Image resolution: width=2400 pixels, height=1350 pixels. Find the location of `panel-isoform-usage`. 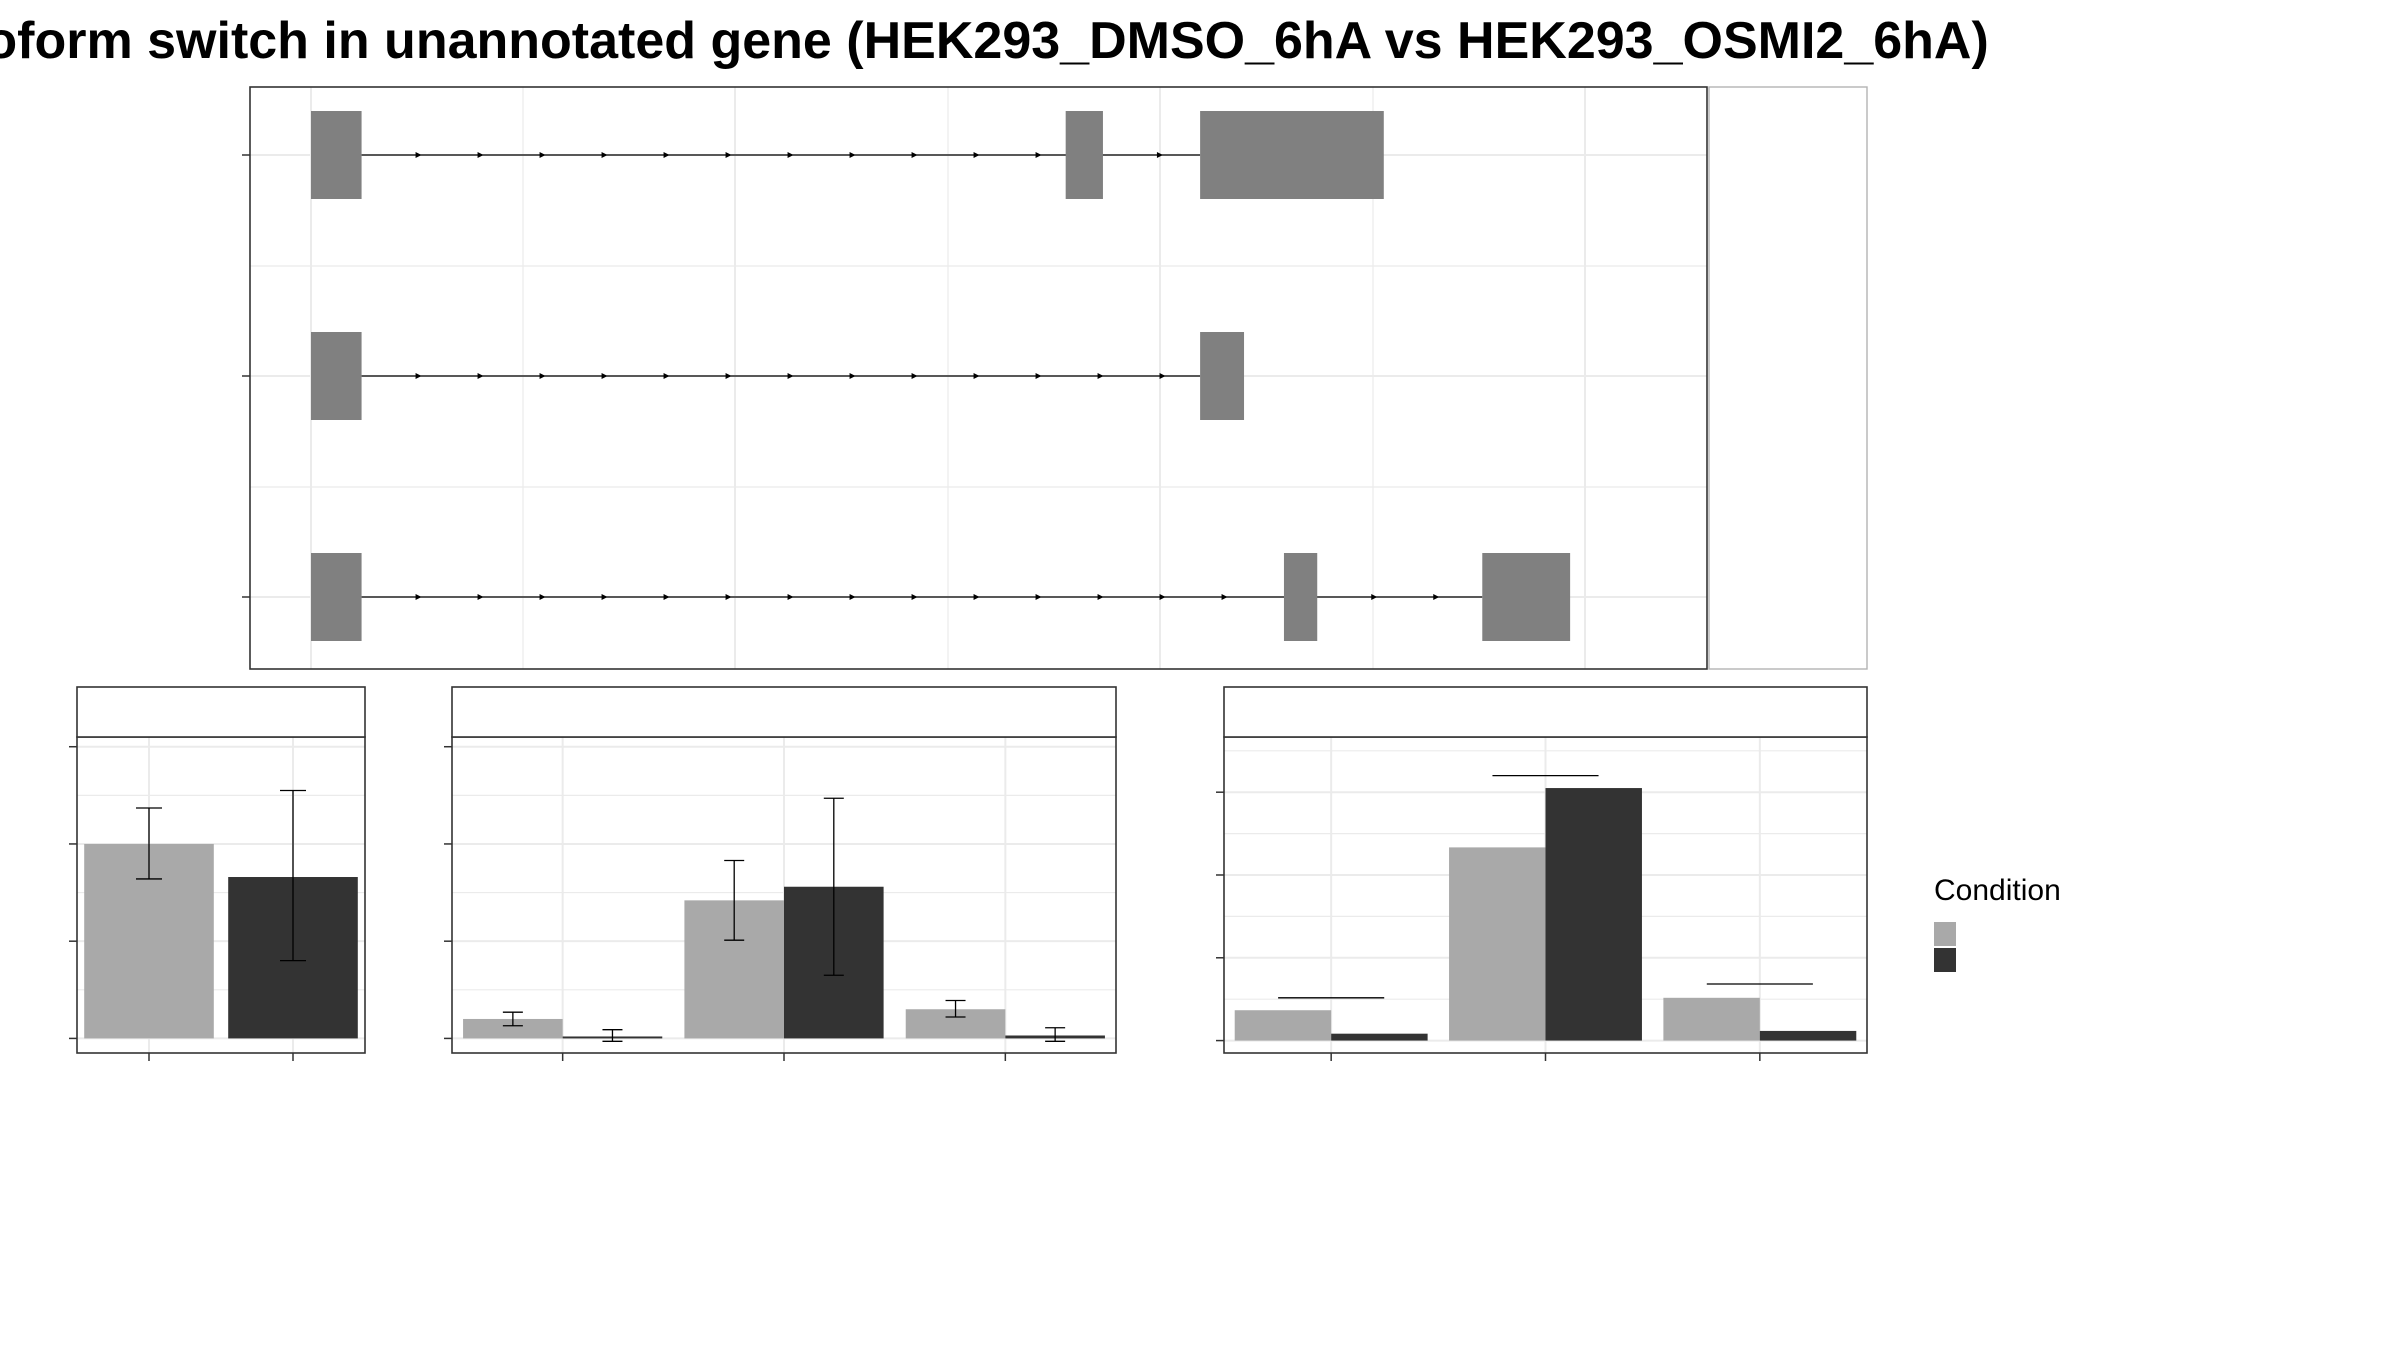

panel-isoform-usage is located at coordinates (1542, 873).